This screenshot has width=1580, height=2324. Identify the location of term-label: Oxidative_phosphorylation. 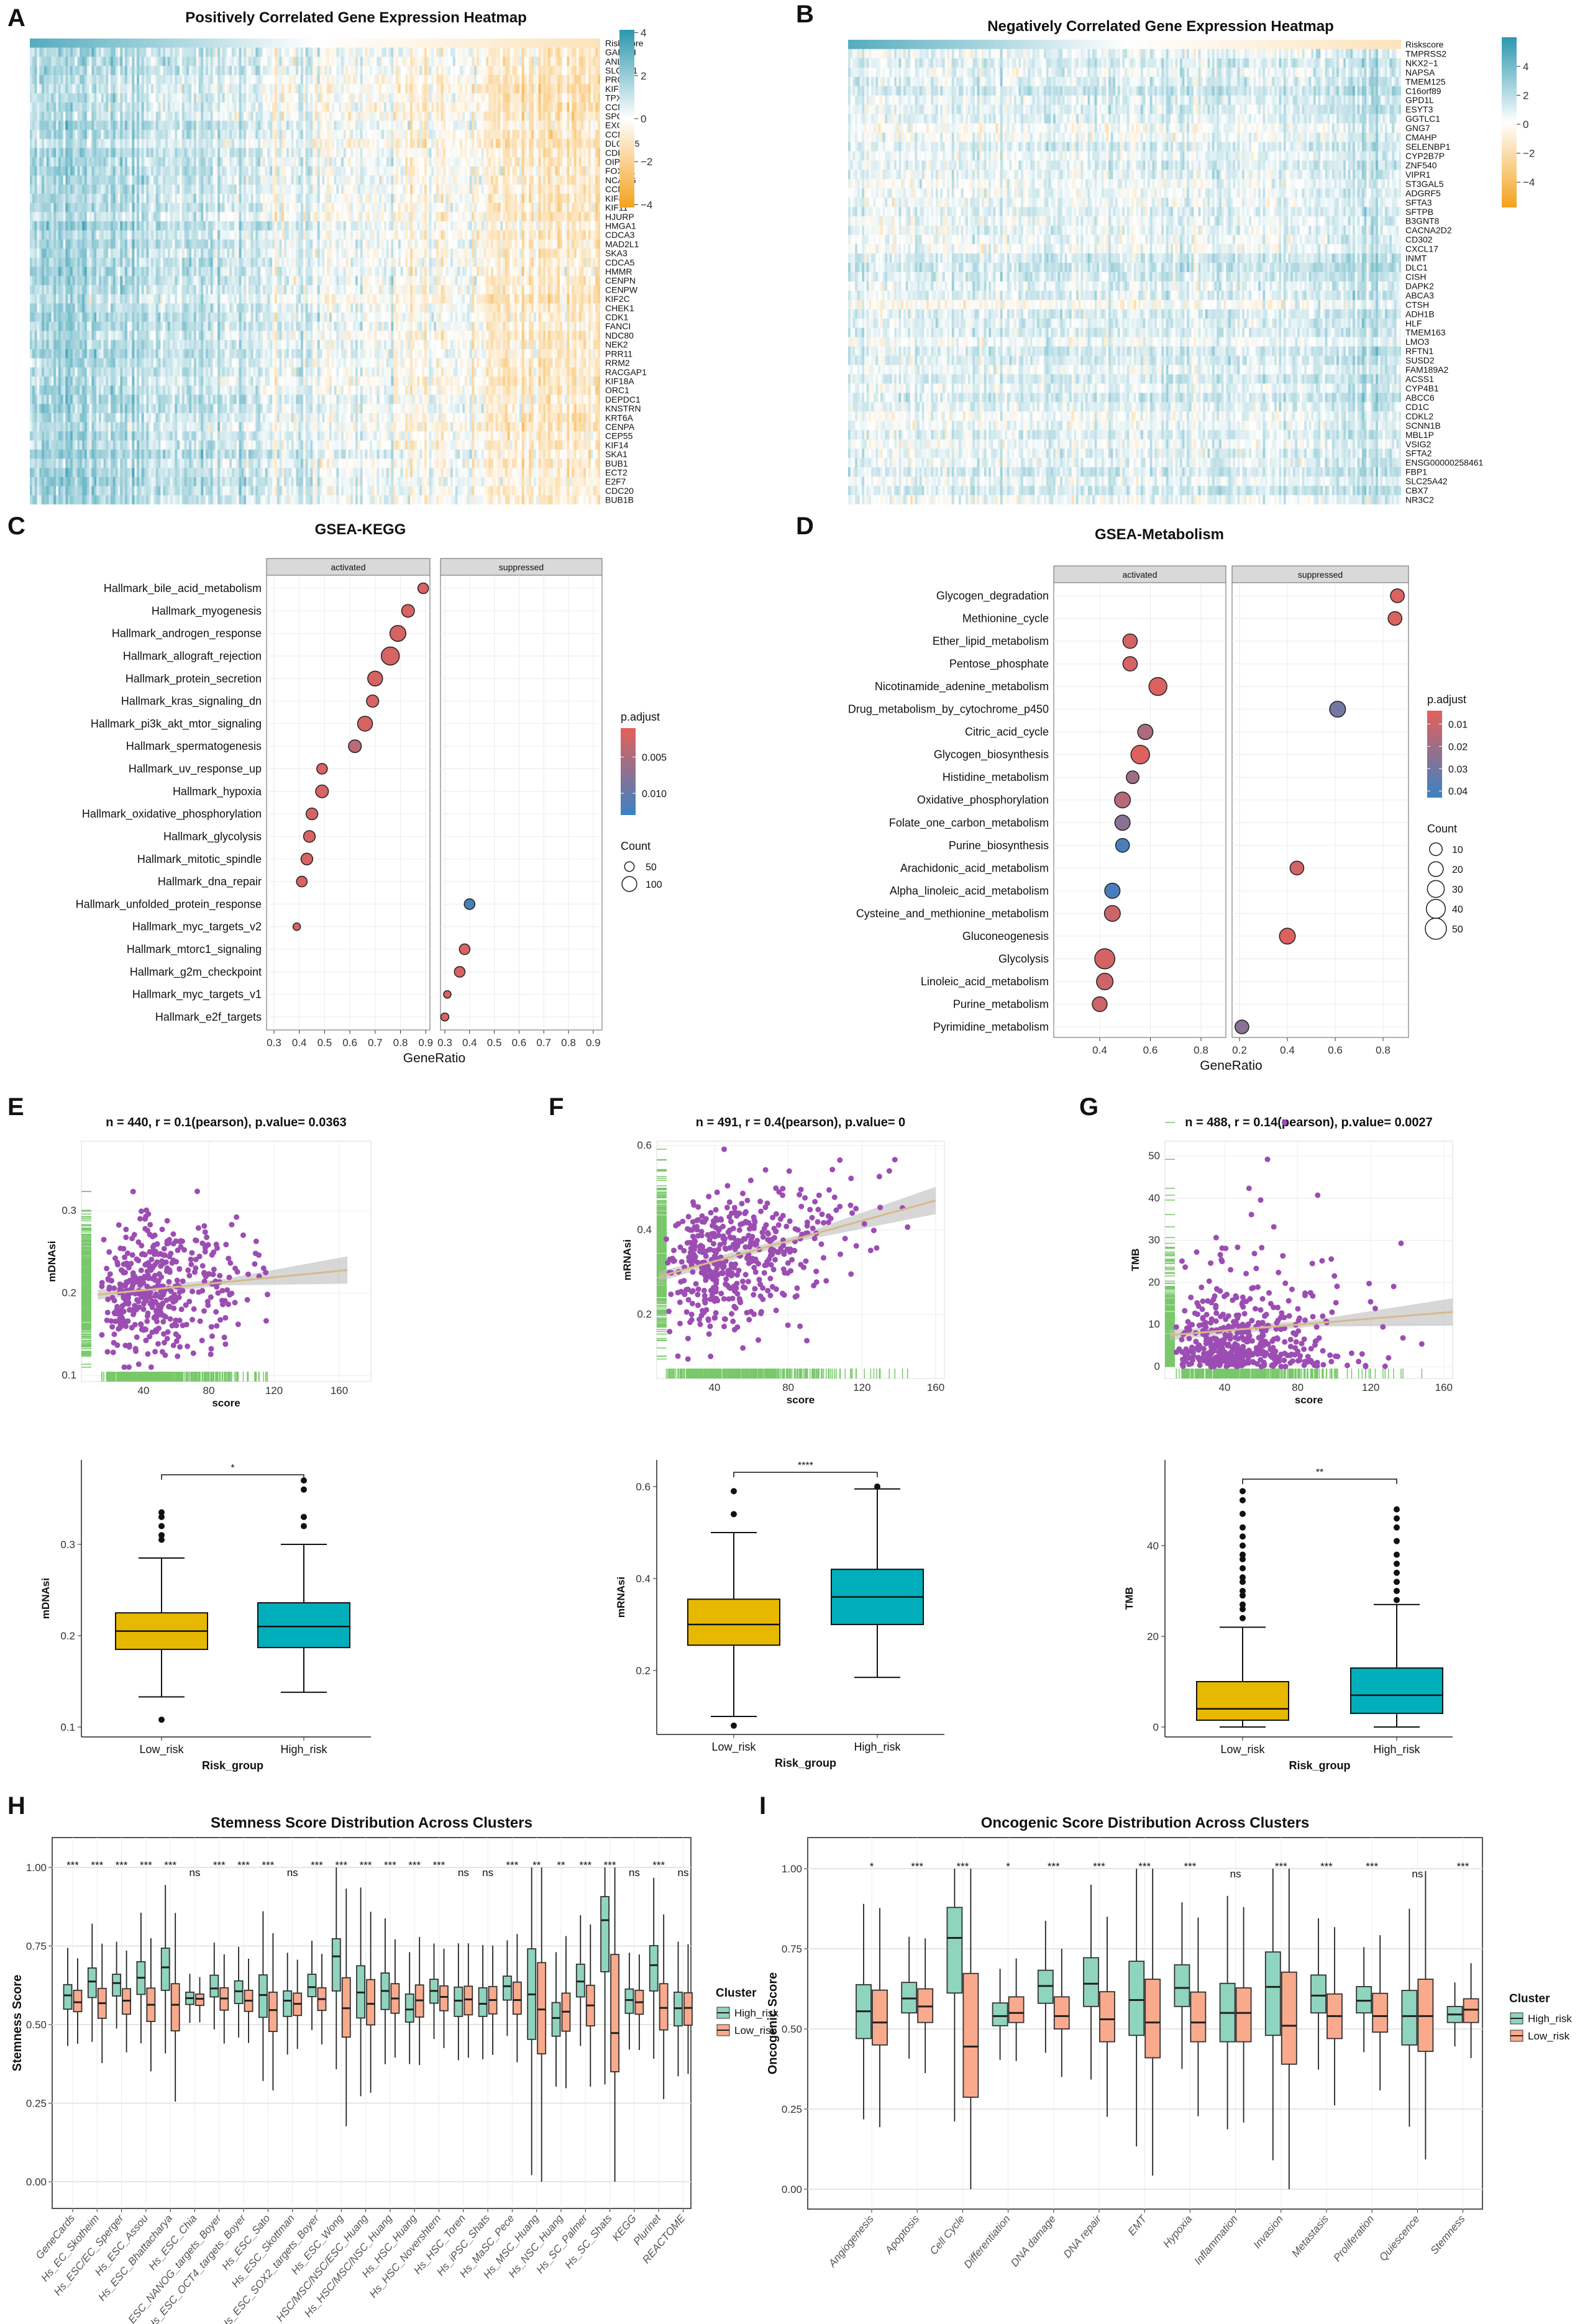
(983, 801).